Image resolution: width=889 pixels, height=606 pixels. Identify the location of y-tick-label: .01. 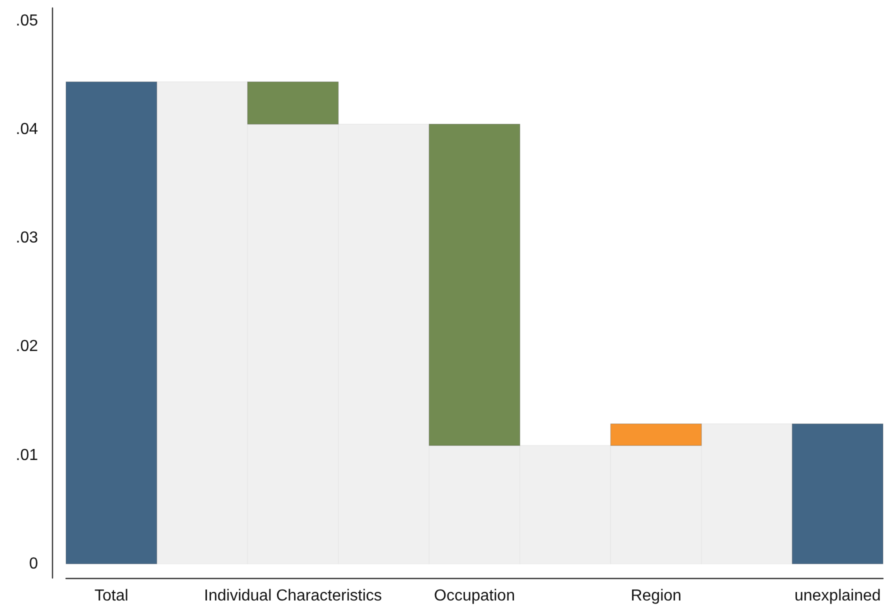
(27, 455).